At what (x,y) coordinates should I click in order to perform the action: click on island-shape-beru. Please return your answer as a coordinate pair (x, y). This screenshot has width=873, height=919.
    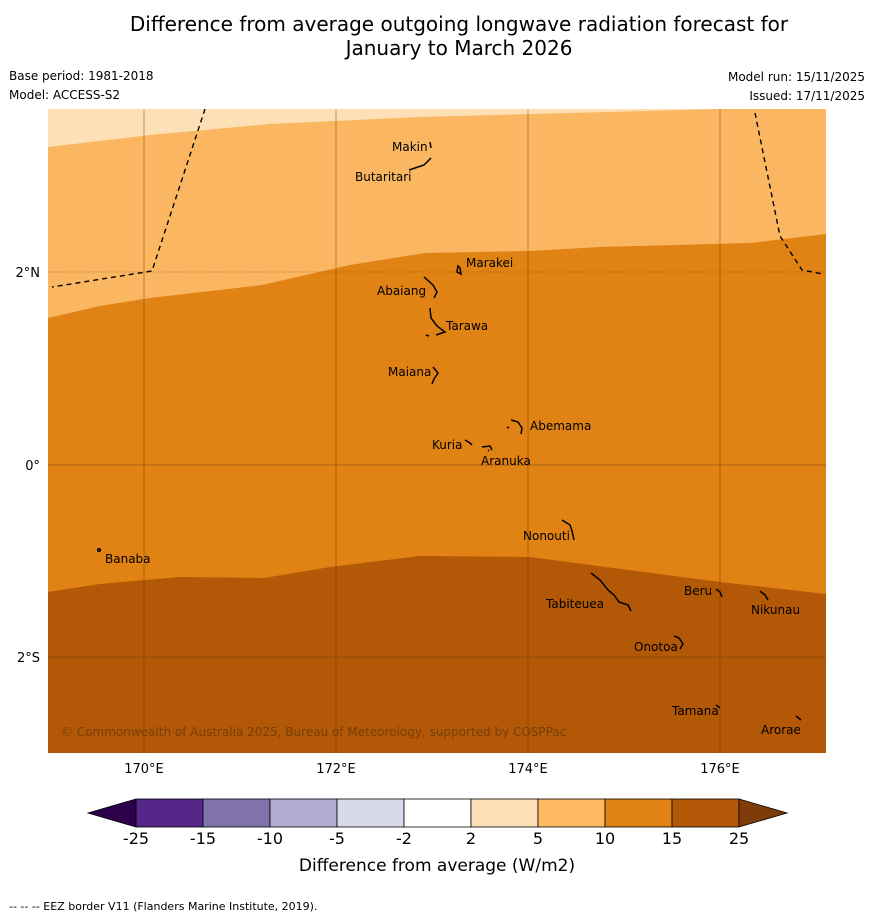
    Looking at the image, I should click on (719, 593).